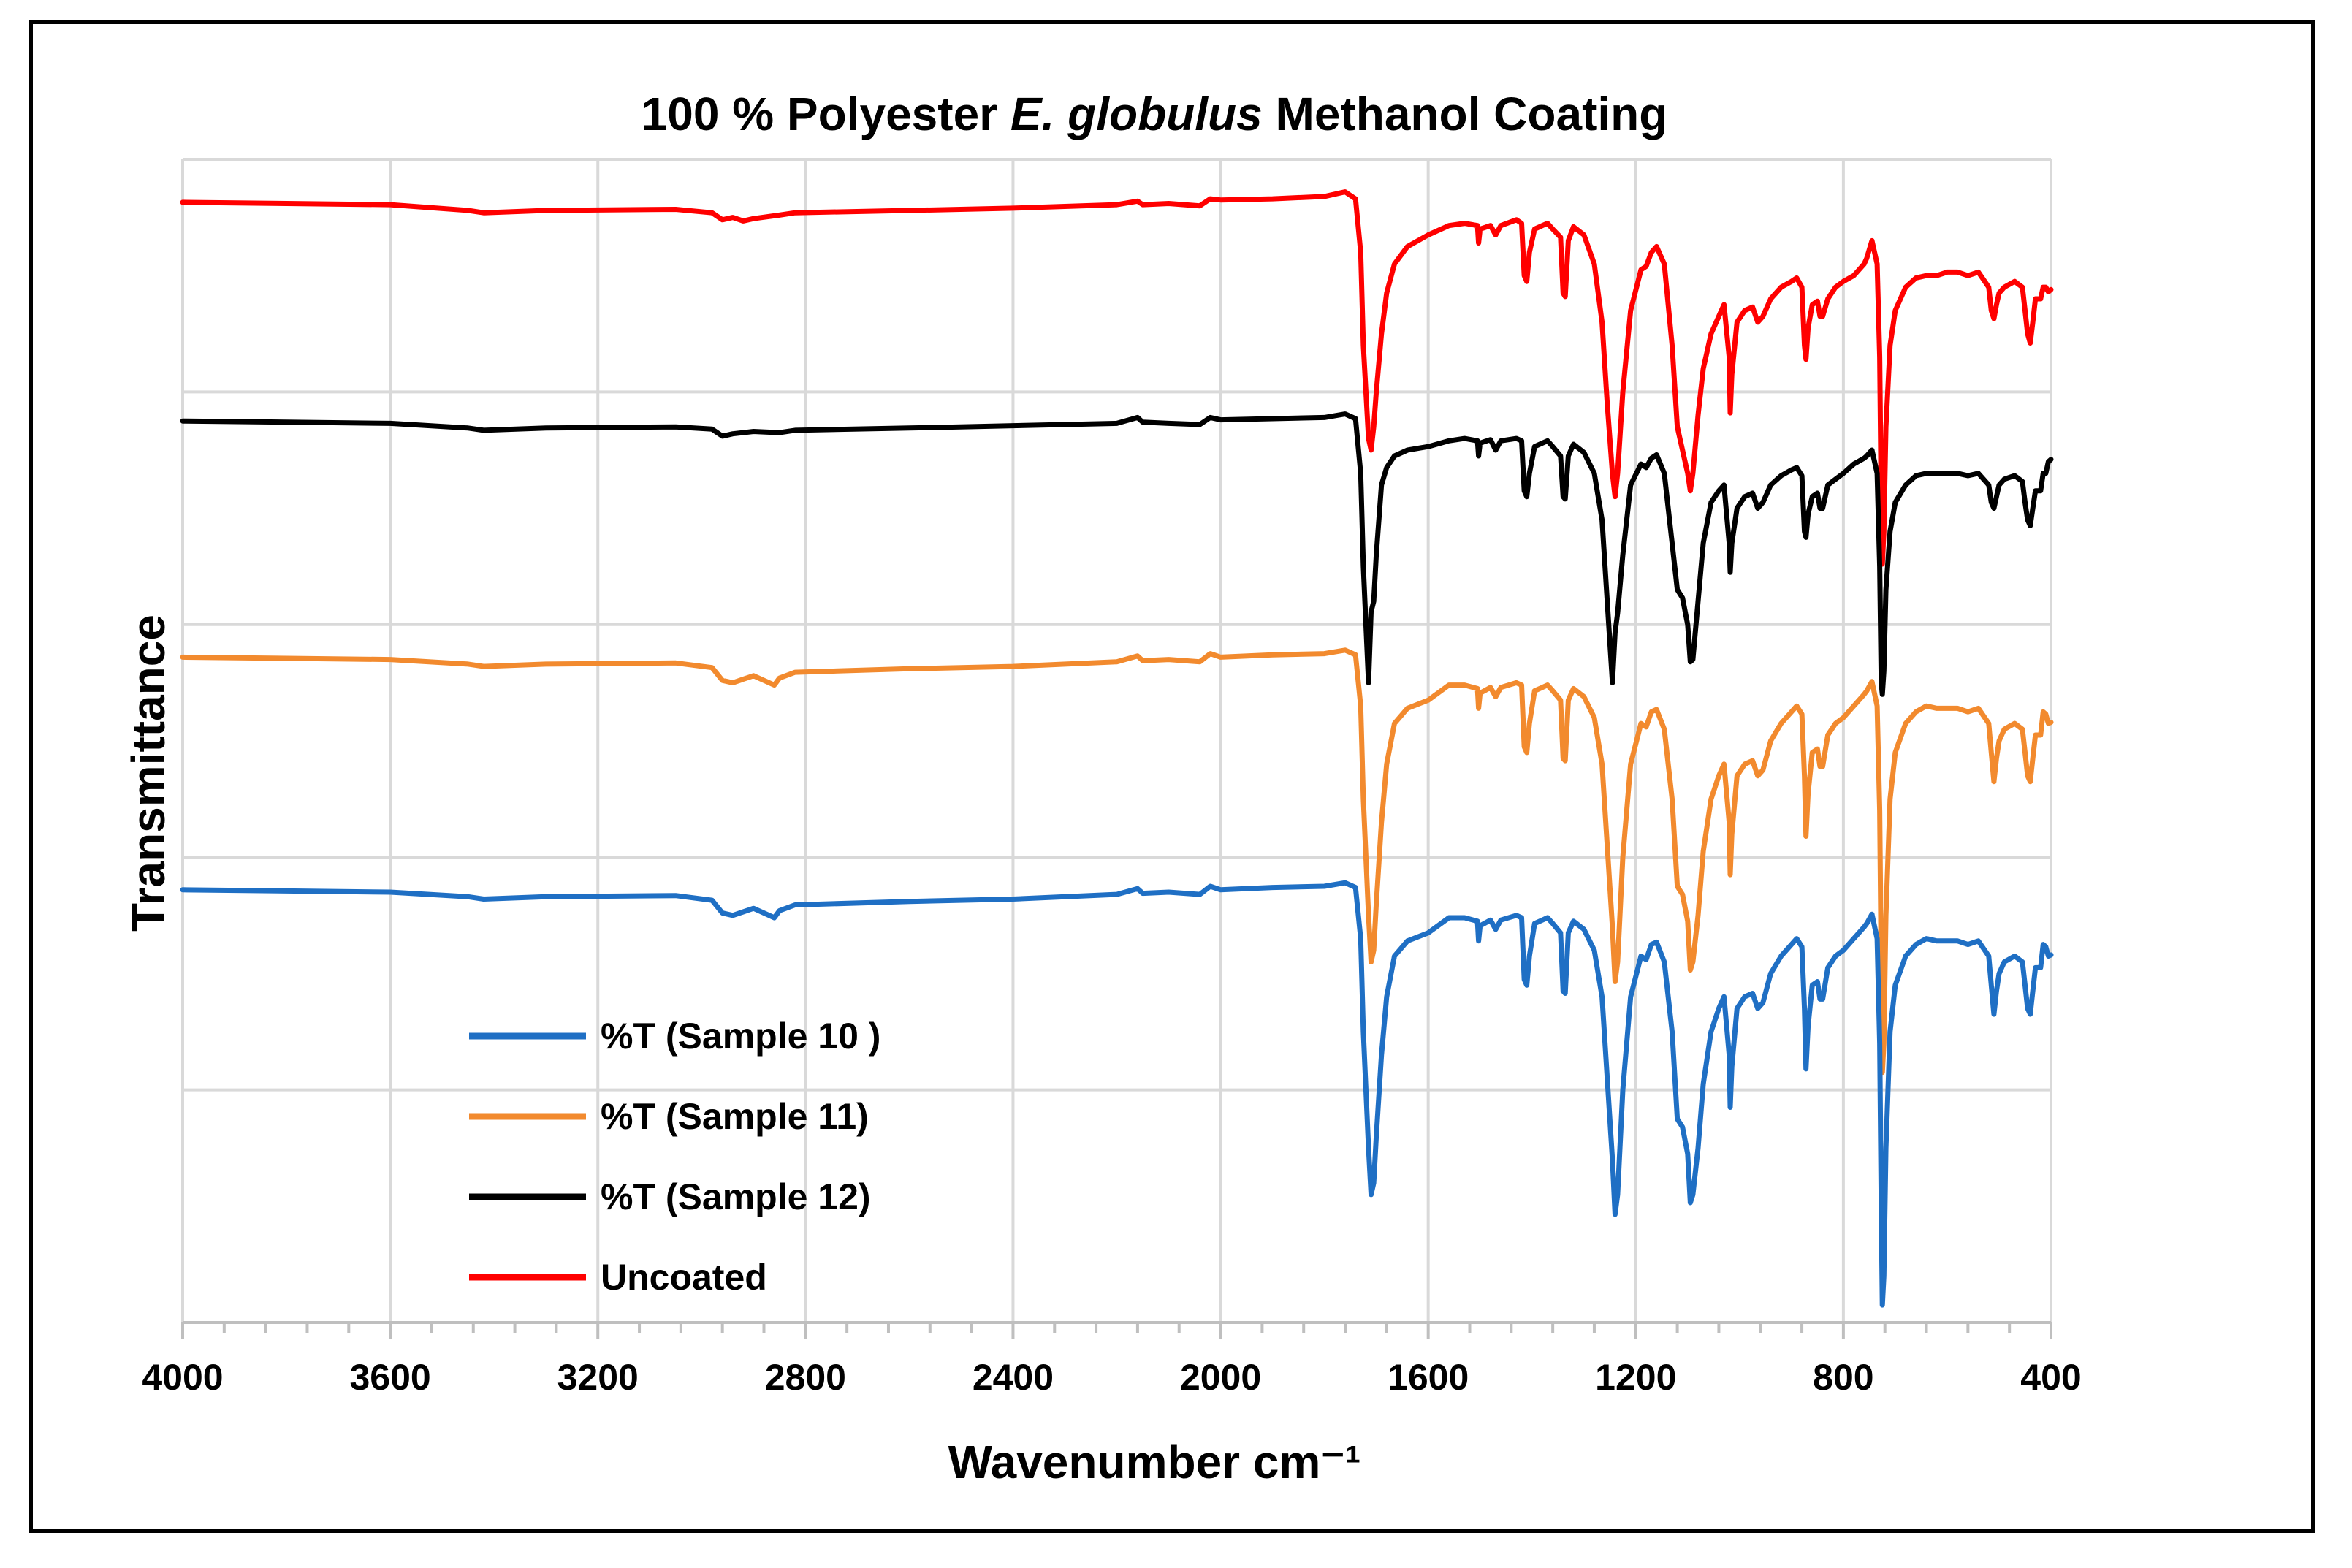 The height and width of the screenshot is (1568, 2352). Describe the element at coordinates (148, 773) in the screenshot. I see `y-axis-title: Transmittance` at that location.